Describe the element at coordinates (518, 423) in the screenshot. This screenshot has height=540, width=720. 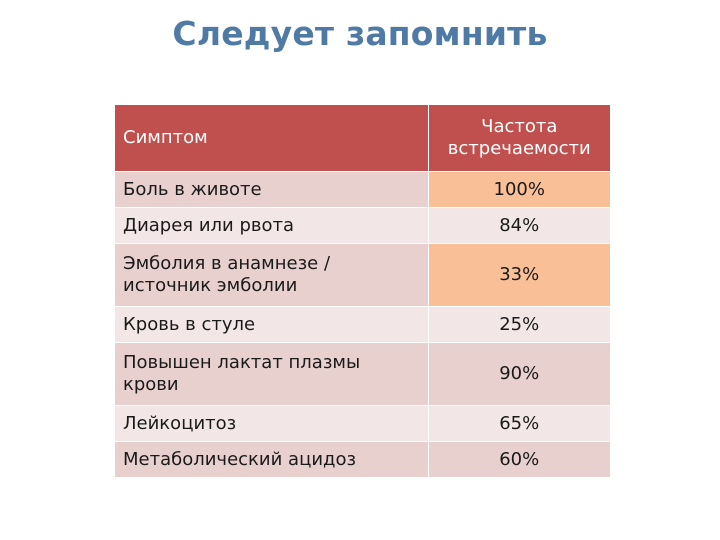
I see `frequency-cell: 65%` at that location.